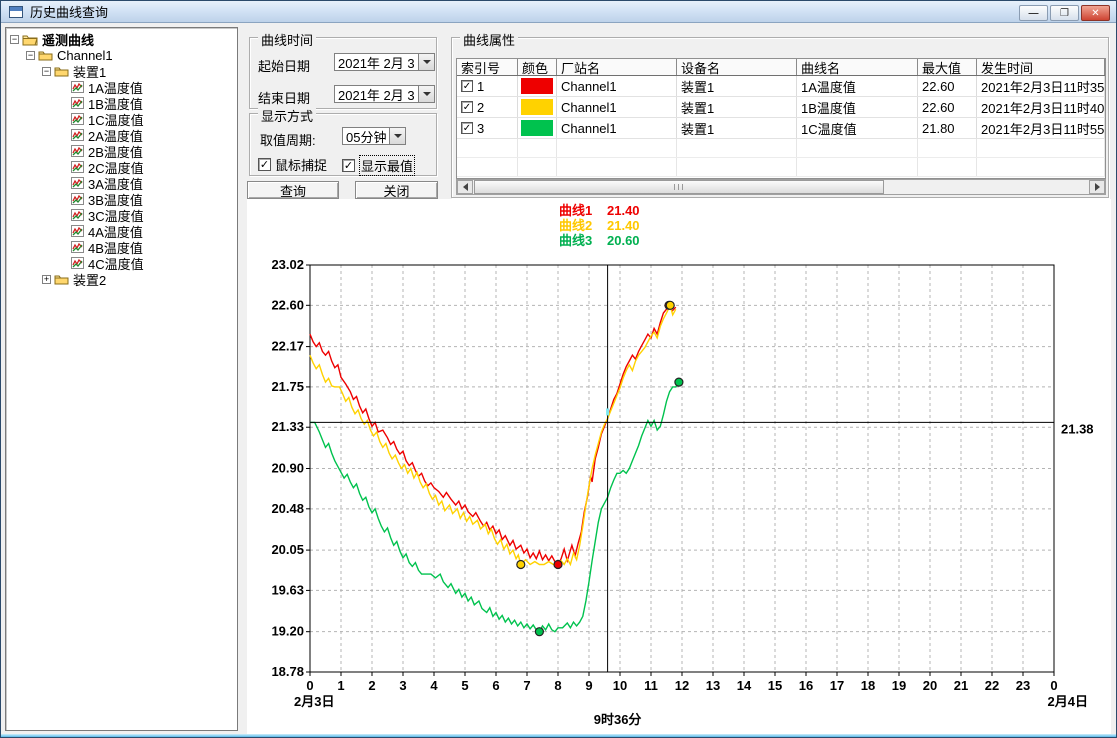 Image resolution: width=1117 pixels, height=738 pixels. I want to click on crosshair-value-label: 21.38, so click(1077, 428).